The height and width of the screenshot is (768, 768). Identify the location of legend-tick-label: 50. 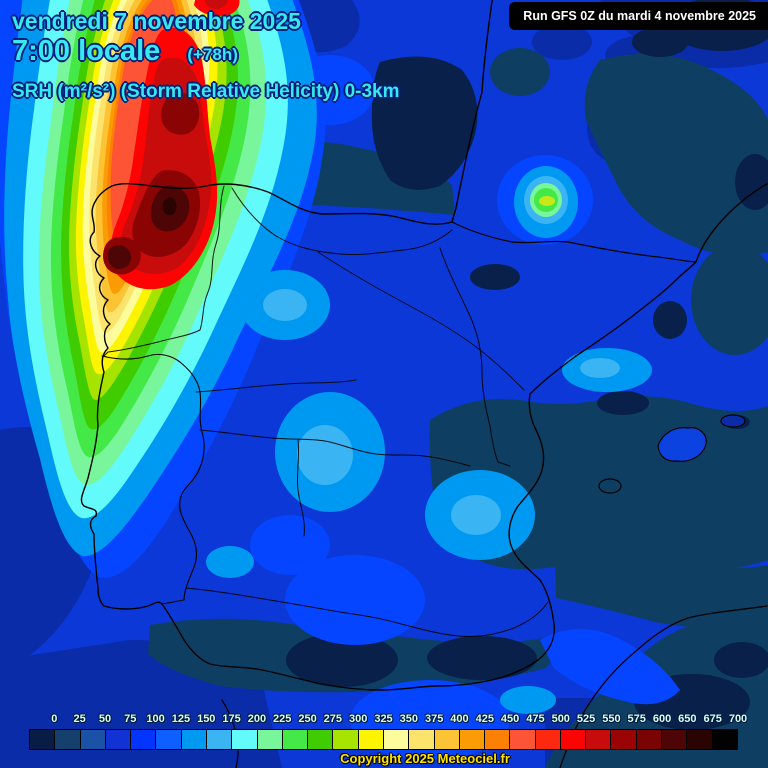
(105, 719).